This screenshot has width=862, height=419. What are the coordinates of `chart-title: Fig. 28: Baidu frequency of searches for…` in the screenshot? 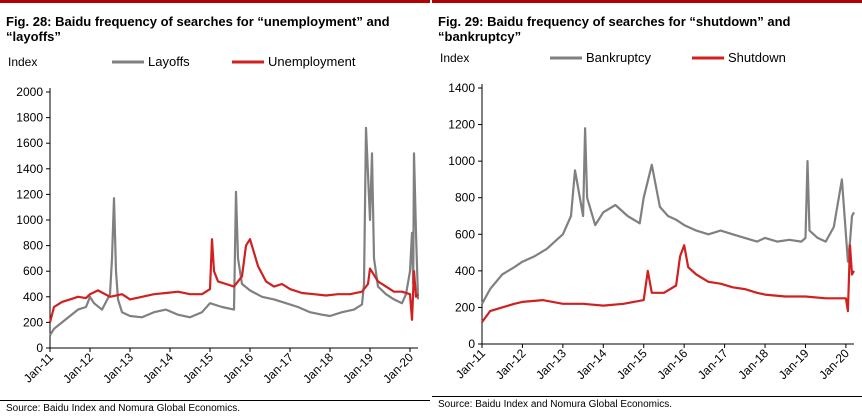 It's located at (198, 29).